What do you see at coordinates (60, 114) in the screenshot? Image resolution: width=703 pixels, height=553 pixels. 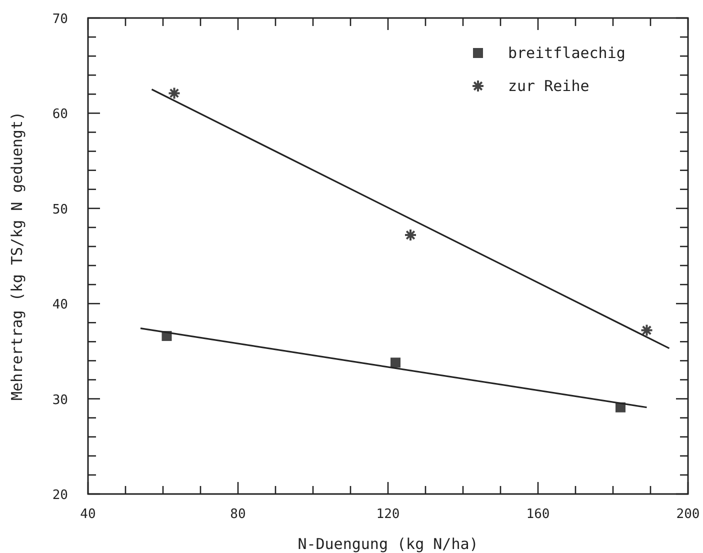 I see `y-tick-label: 60` at bounding box center [60, 114].